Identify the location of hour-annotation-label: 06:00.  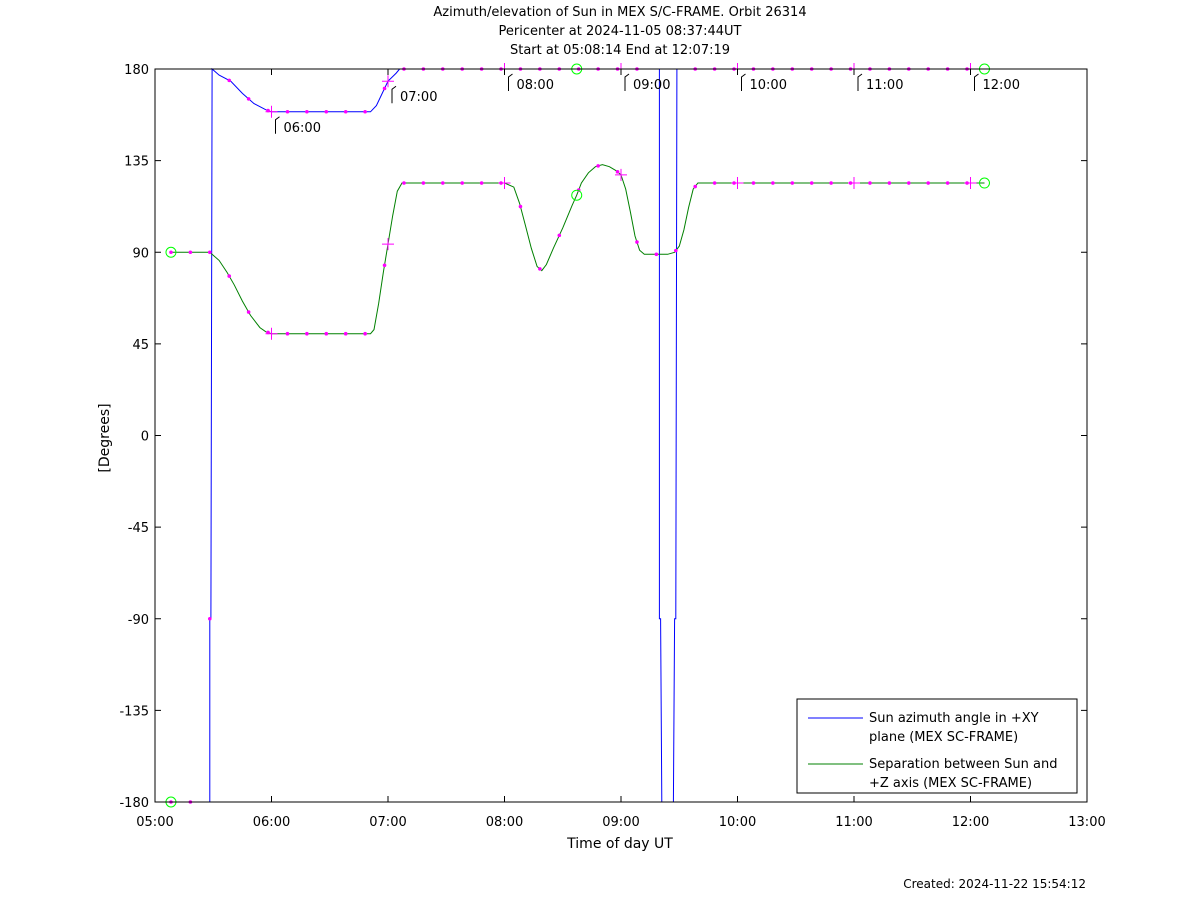
(302, 128).